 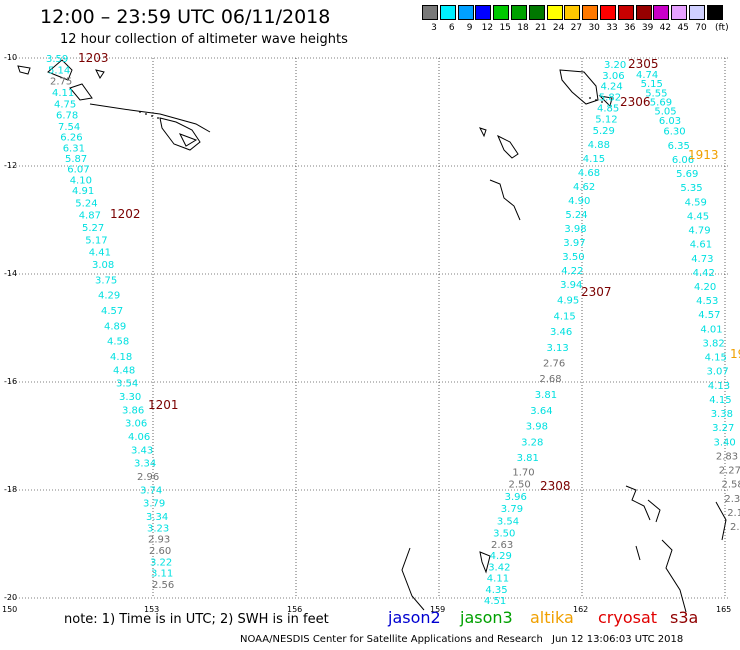 I want to click on wave-height-label: 4.01, so click(x=711, y=329).